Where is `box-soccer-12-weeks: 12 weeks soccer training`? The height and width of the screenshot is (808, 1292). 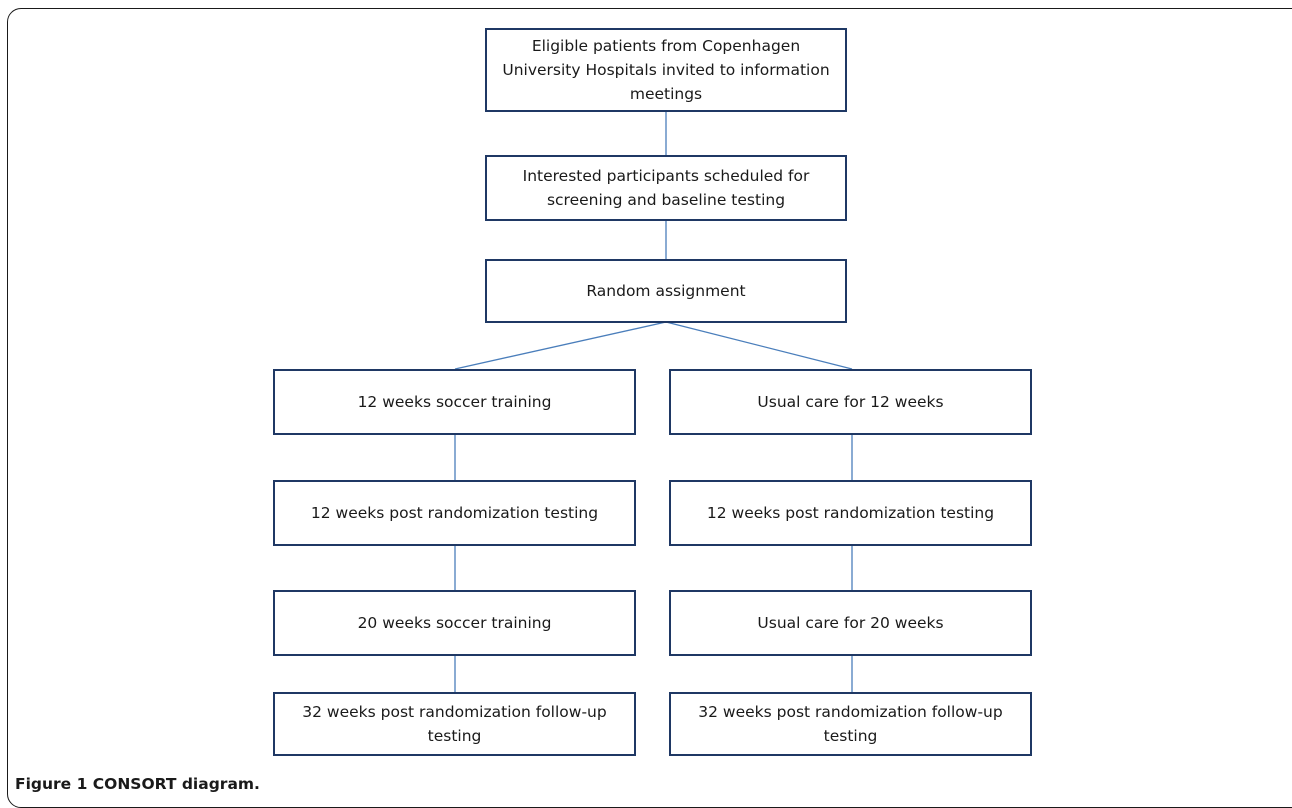 box-soccer-12-weeks: 12 weeks soccer training is located at coordinates (454, 402).